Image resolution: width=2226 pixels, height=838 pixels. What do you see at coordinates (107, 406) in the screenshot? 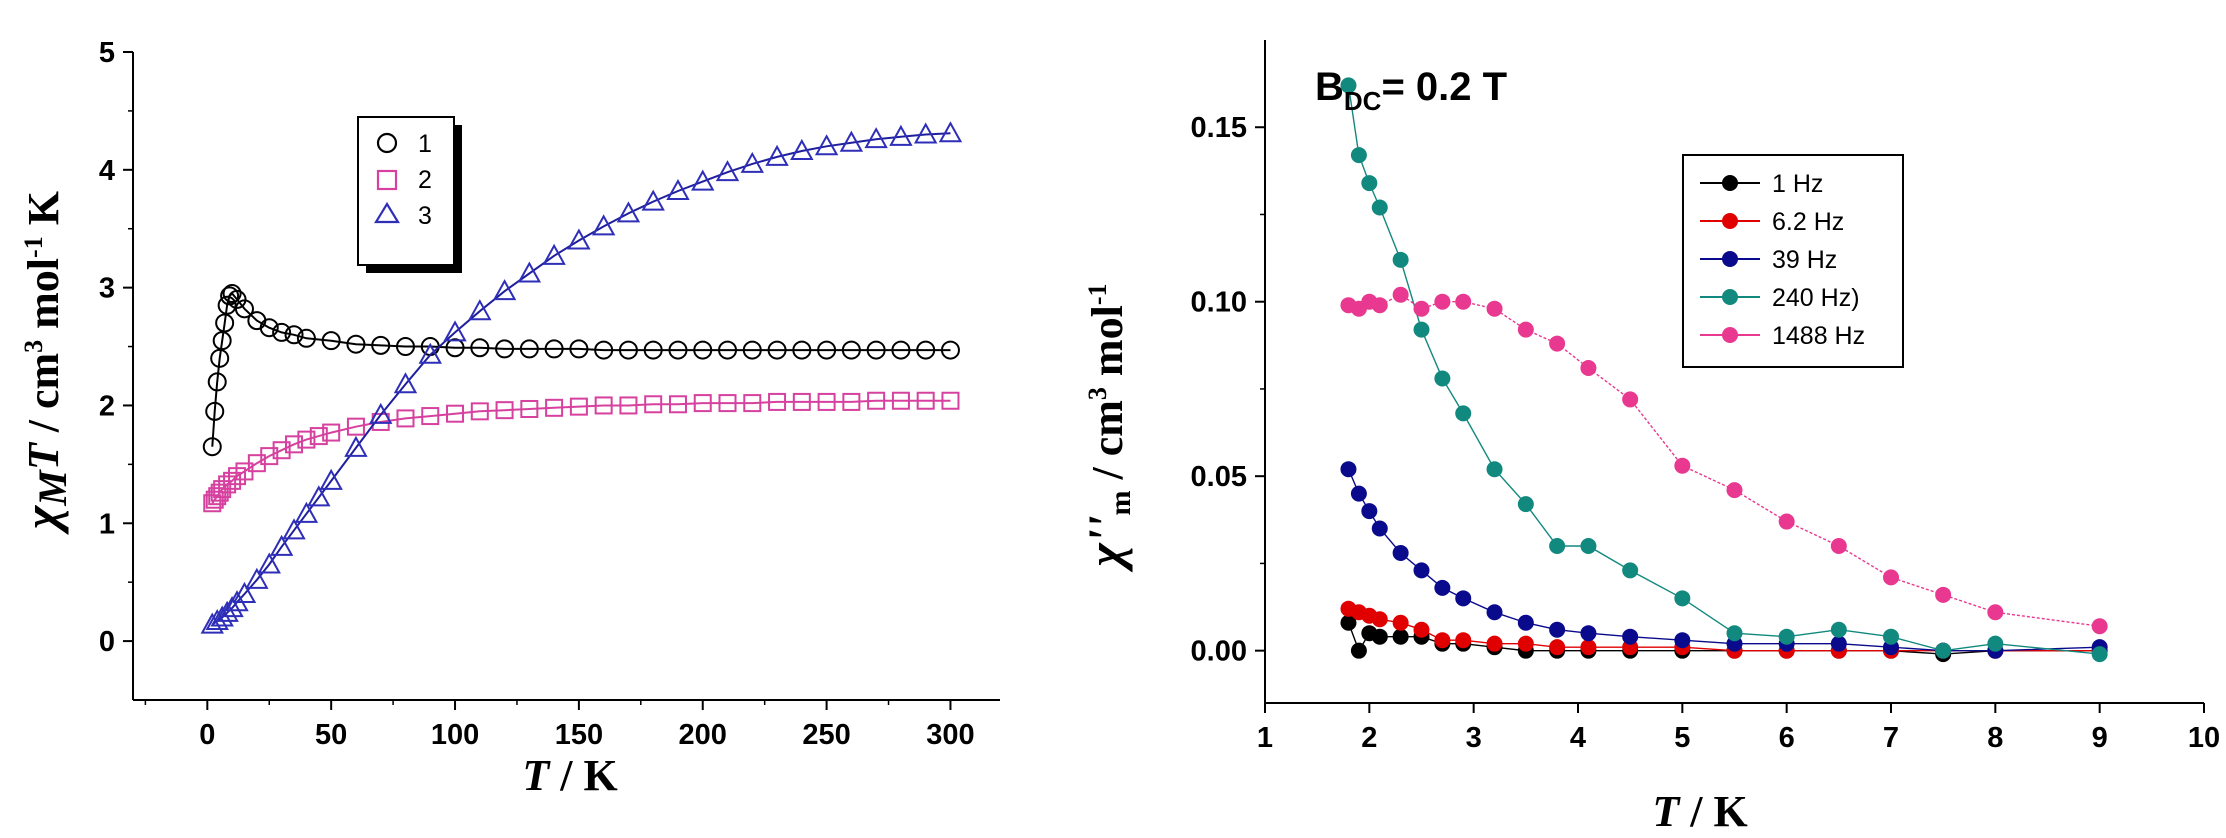
I see `left-y-tick-label: 2` at bounding box center [107, 406].